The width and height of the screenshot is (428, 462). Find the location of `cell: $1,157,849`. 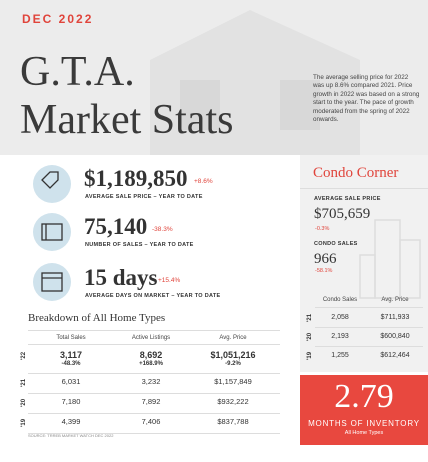

cell: $1,157,849 is located at coordinates (233, 381).